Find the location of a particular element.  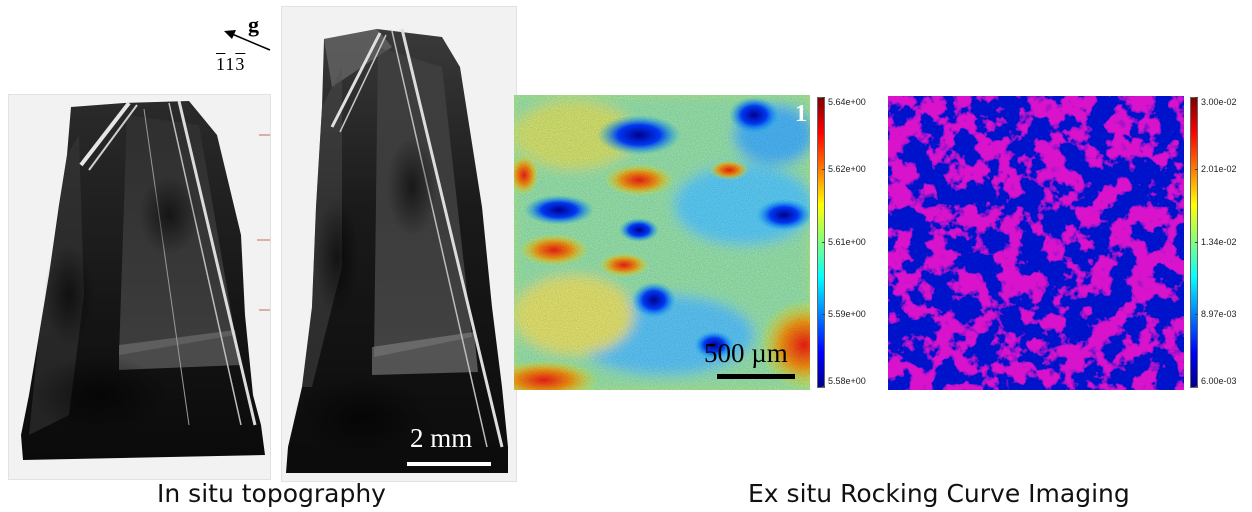

miller-l: 3 is located at coordinates (240, 64).